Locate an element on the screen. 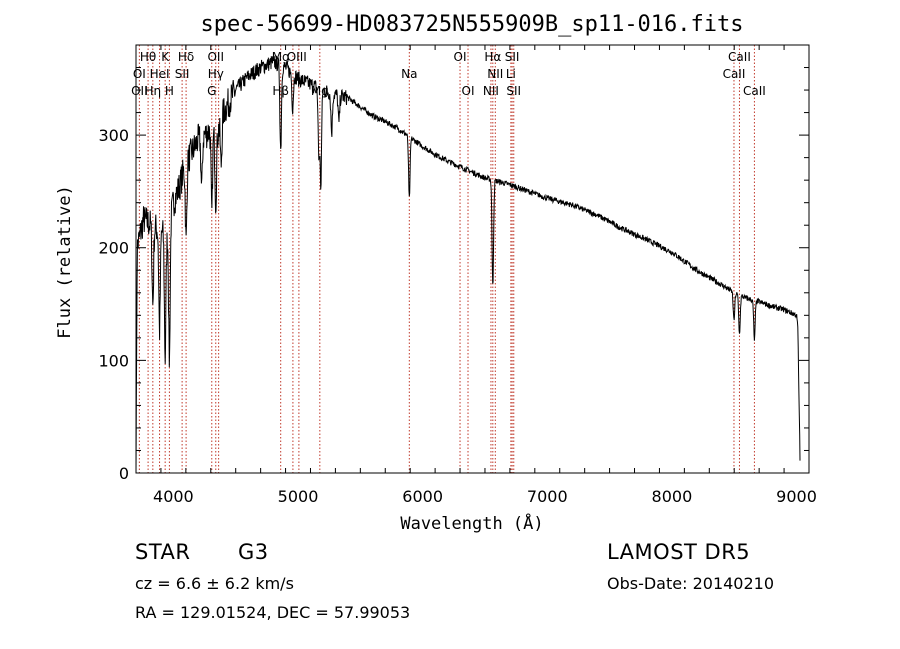 The image size is (900, 649). y-tick-label: 200 is located at coordinates (113, 248).